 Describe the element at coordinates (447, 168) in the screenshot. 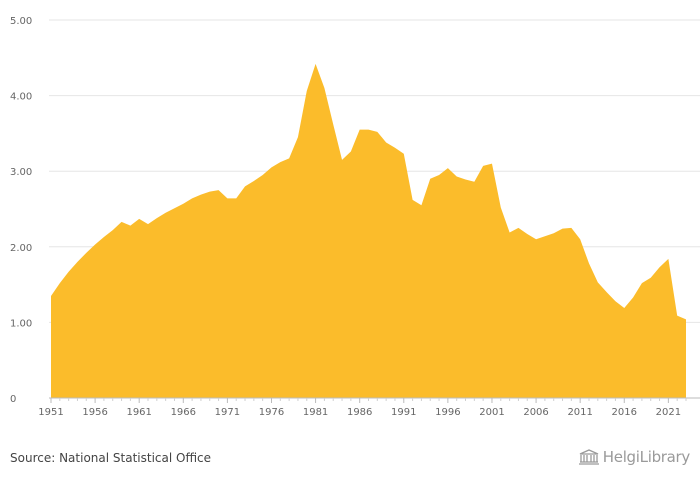

I see `data-point-1996` at that location.